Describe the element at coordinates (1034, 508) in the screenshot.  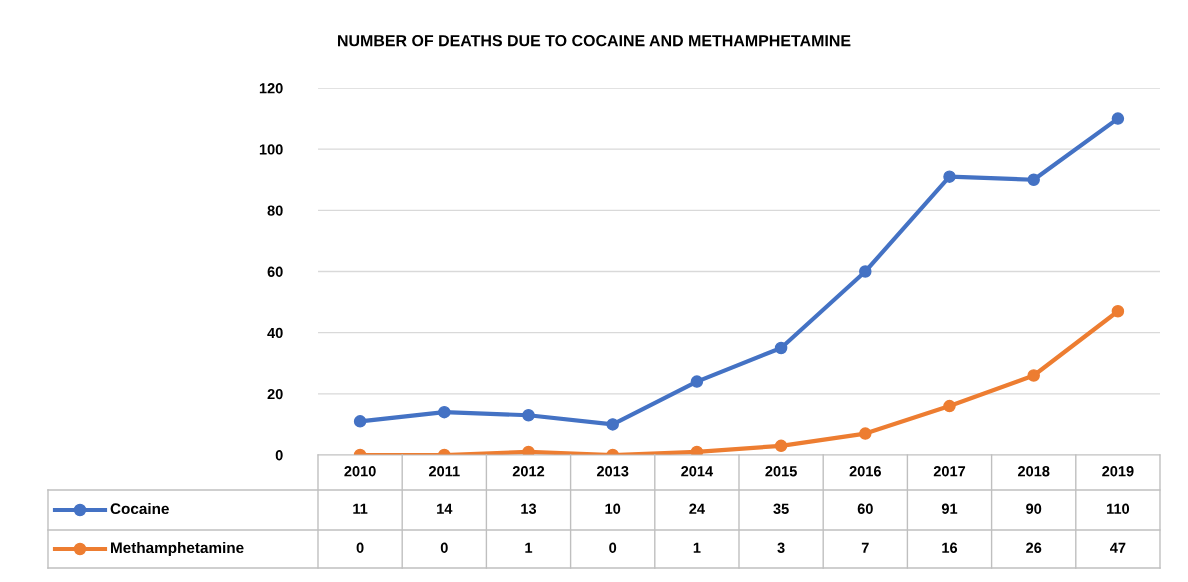
I see `data-label: 90` at that location.